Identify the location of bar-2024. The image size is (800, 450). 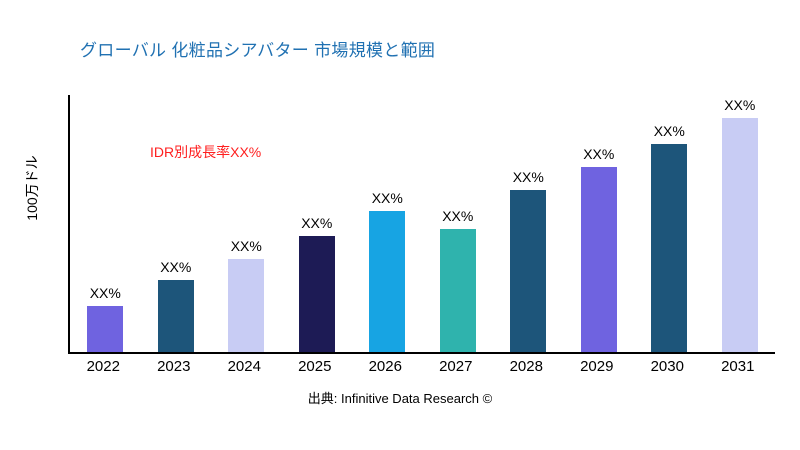
(246, 305).